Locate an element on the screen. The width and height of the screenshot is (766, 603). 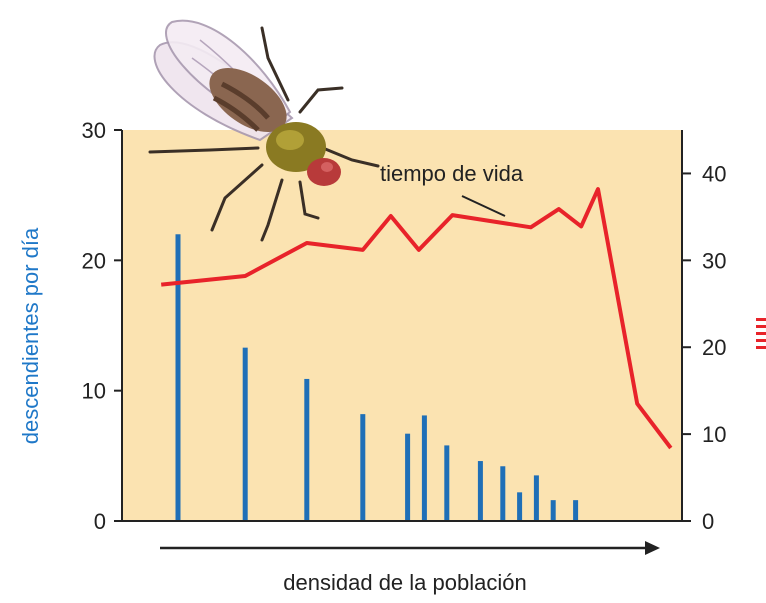
right-tick-label: 30 is located at coordinates (714, 260).